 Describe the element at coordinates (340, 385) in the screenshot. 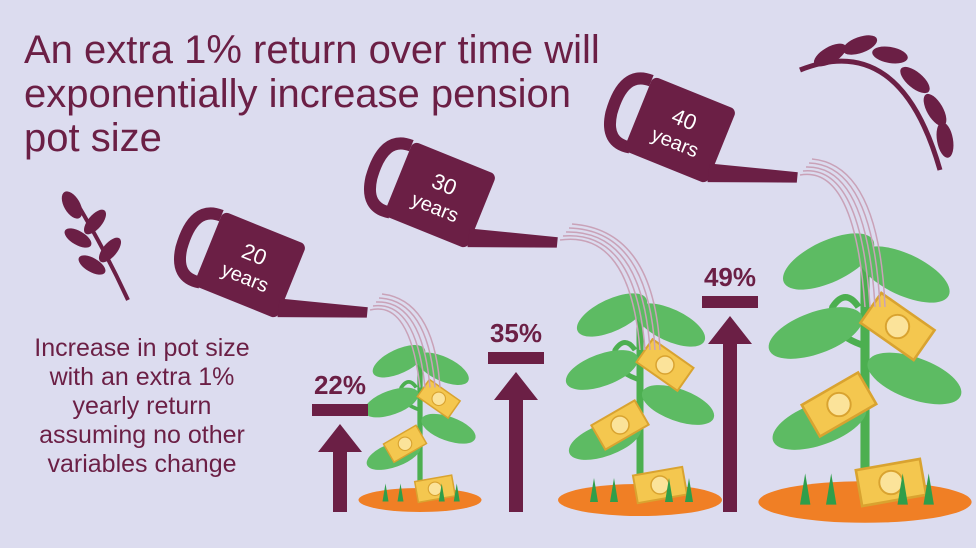

I see `value-label: 22%` at that location.